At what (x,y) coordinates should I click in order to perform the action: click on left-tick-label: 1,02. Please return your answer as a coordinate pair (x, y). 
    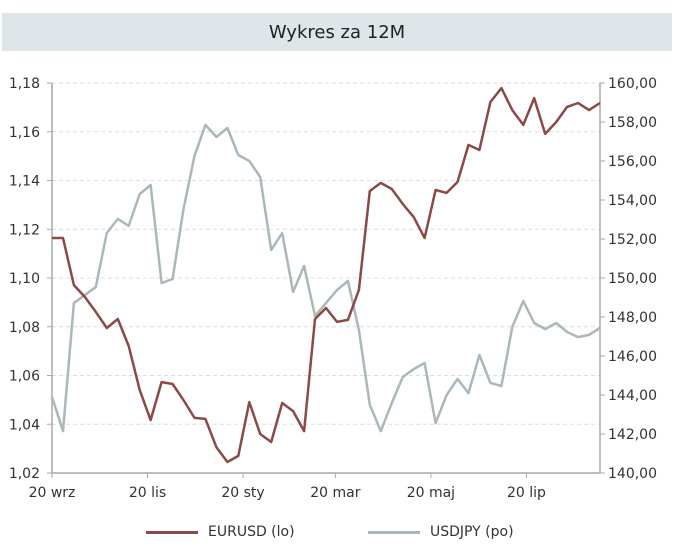
    Looking at the image, I should click on (24, 474).